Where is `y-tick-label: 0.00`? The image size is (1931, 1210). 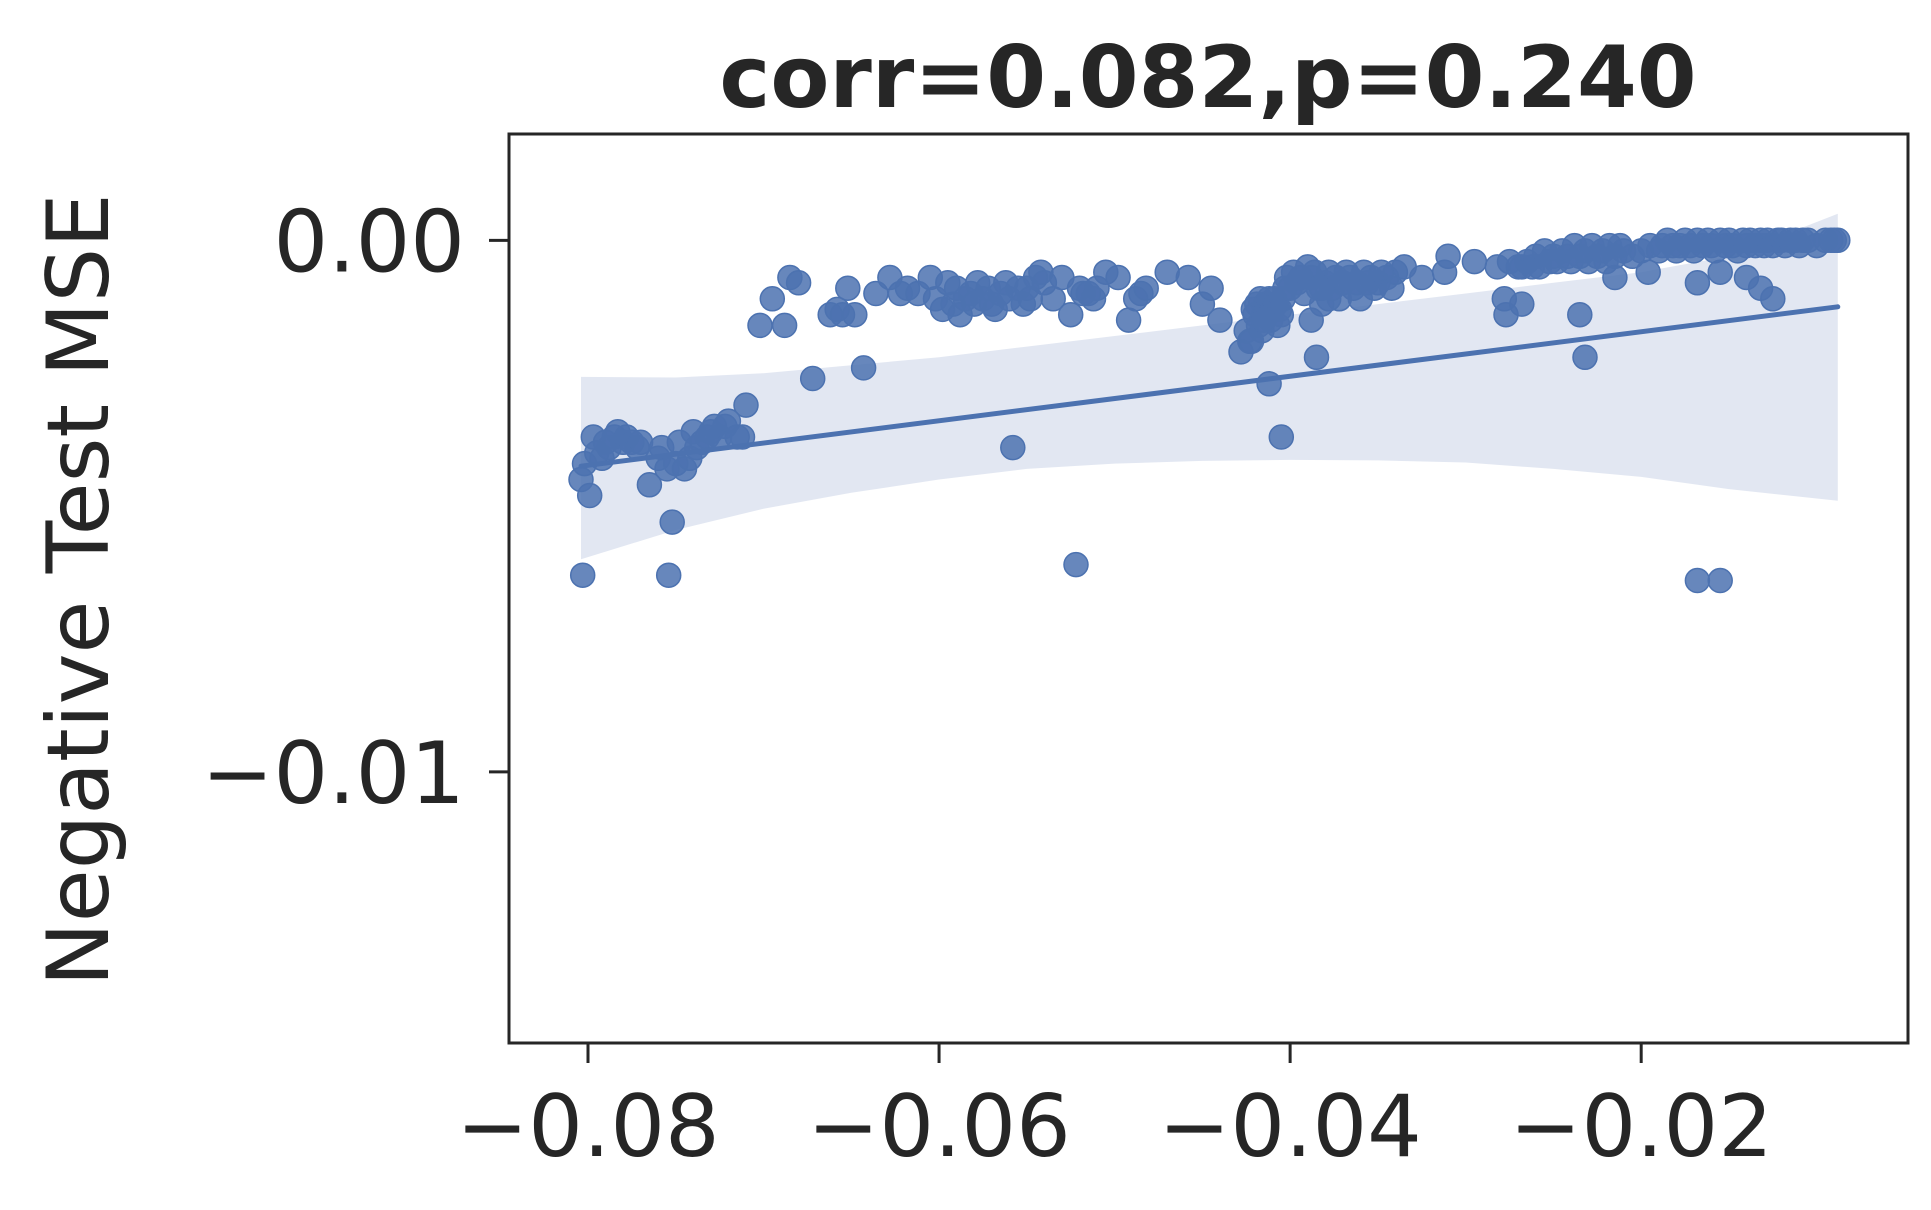
y-tick-label: 0.00 is located at coordinates (369, 242).